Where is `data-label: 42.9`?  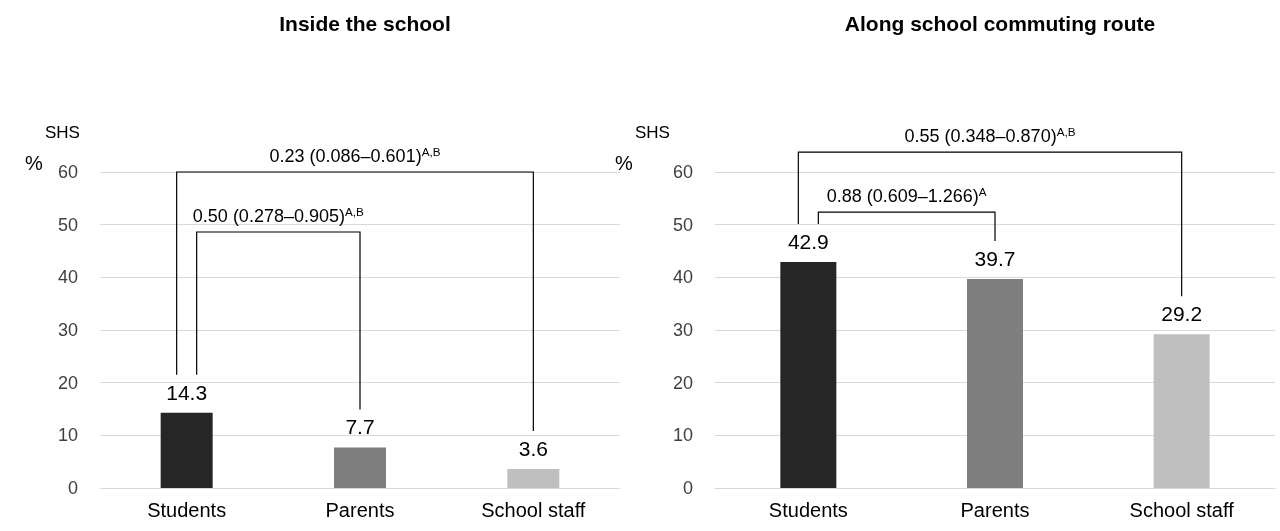 data-label: 42.9 is located at coordinates (808, 242).